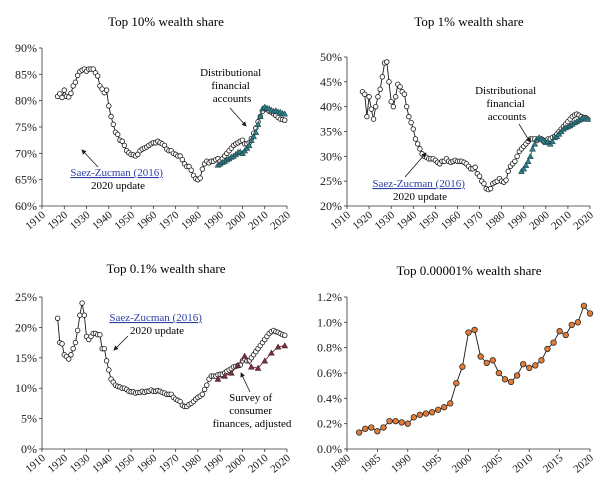  Describe the element at coordinates (371, 464) in the screenshot. I see `x-tick-label: 1985` at that location.